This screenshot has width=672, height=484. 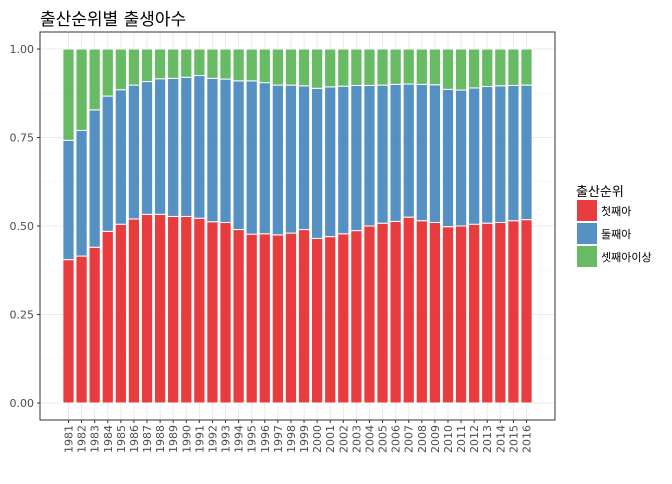 I want to click on x-tick-label: 2011, so click(x=461, y=439).